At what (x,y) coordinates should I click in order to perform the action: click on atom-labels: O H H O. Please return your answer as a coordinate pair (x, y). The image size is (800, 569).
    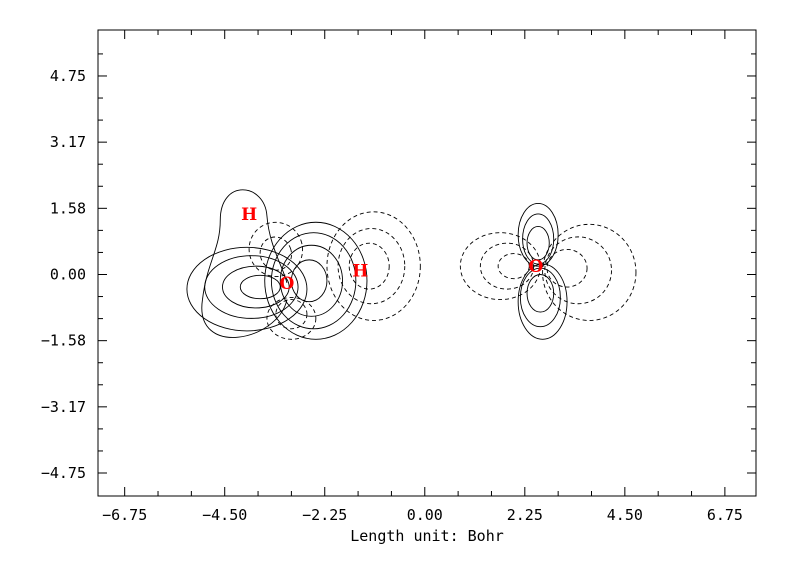
    Looking at the image, I should click on (392, 249).